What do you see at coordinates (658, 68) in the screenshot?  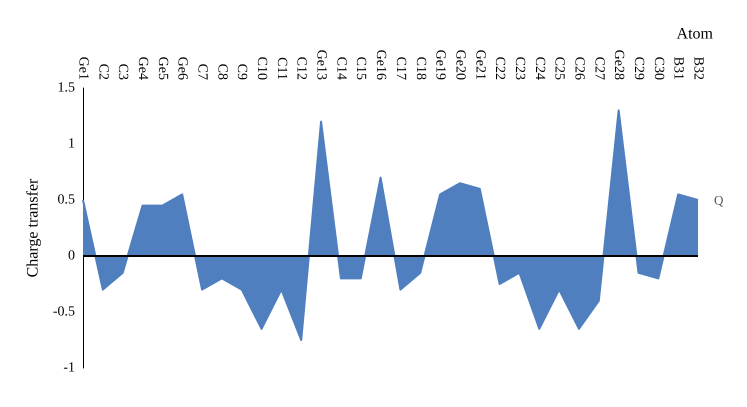 I see `x-tick-label: C30` at bounding box center [658, 68].